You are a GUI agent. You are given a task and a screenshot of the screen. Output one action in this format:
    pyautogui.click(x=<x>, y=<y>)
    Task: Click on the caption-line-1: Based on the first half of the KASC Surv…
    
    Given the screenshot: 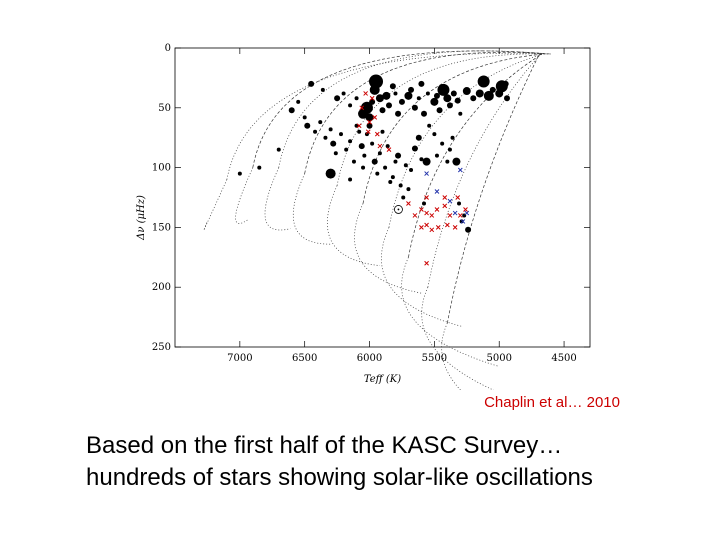 What is the action you would take?
    pyautogui.click(x=324, y=445)
    